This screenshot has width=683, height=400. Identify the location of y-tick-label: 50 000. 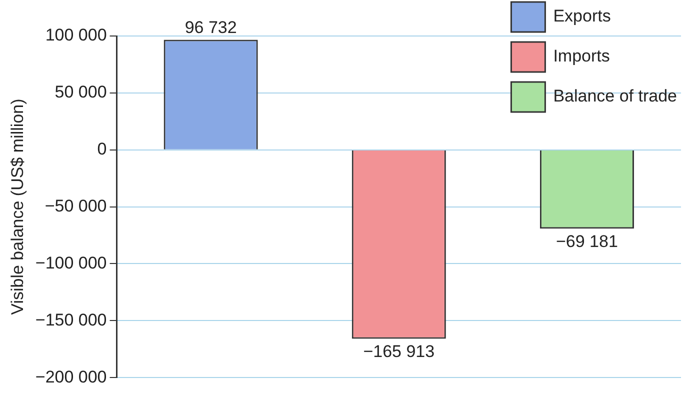
(80, 92).